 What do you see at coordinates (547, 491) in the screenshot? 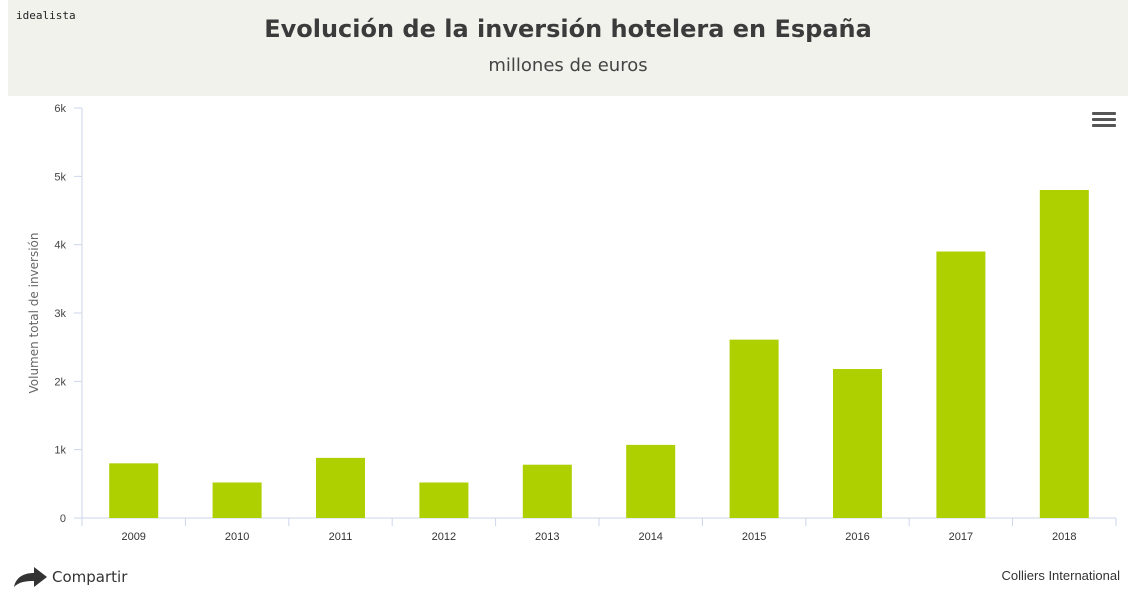
I see `bar-2013` at bounding box center [547, 491].